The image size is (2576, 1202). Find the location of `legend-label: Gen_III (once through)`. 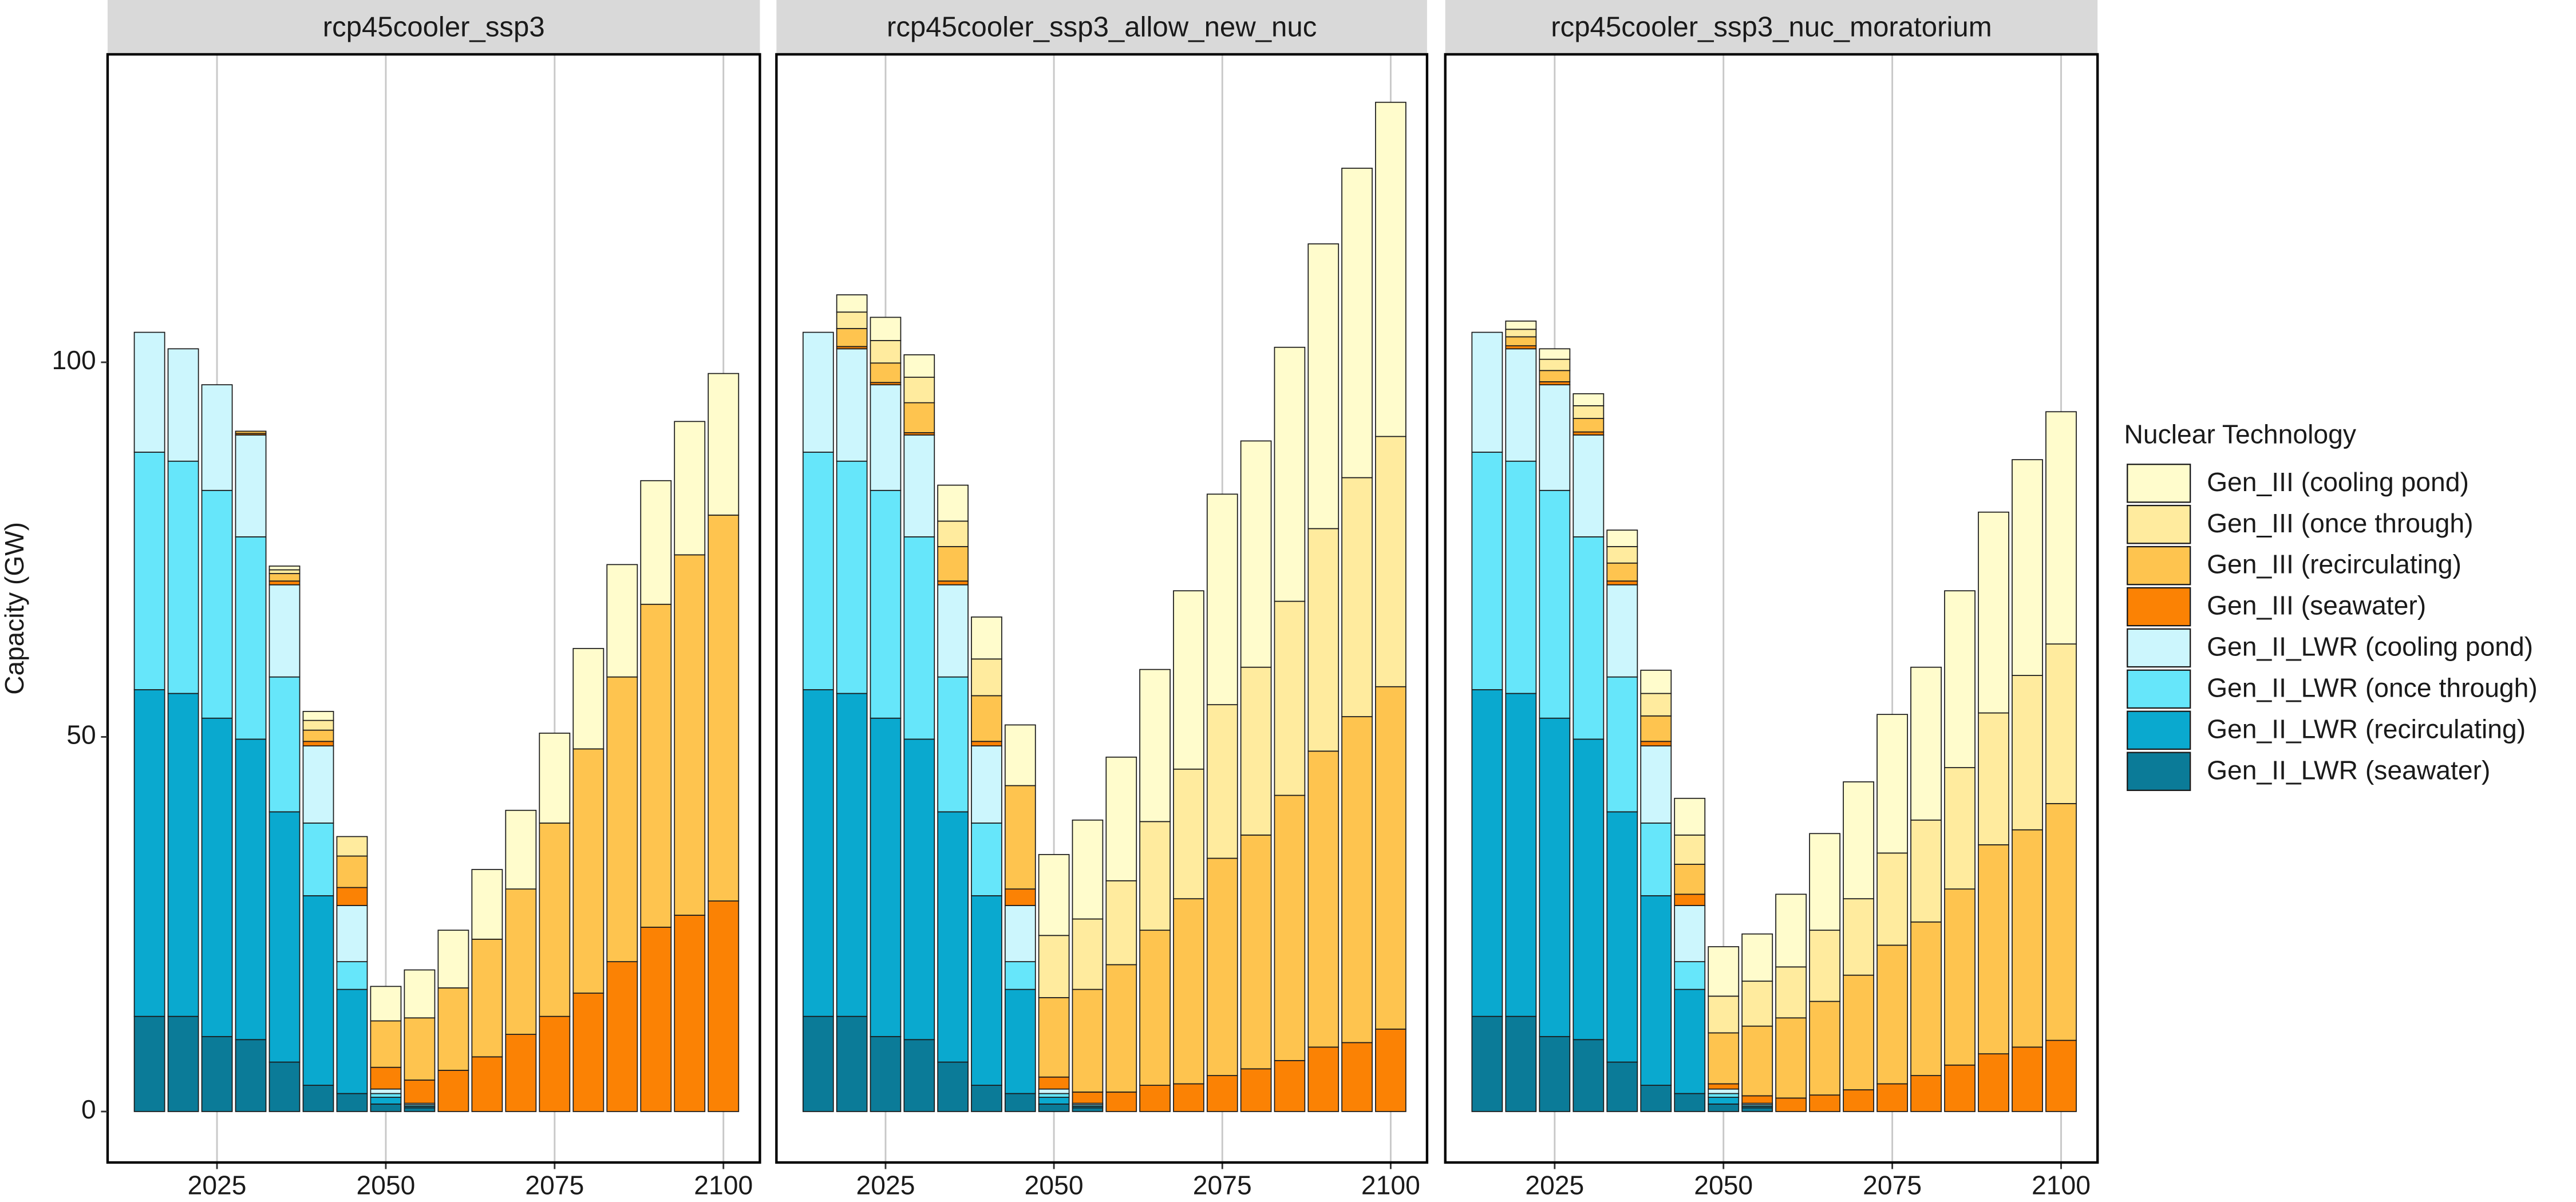

legend-label: Gen_III (once through) is located at coordinates (2340, 523).